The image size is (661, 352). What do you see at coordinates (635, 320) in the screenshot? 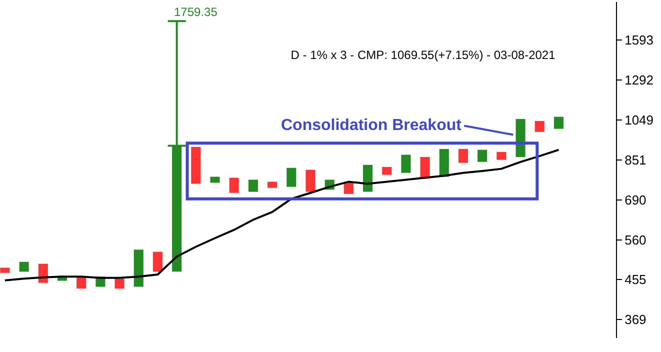
I see `y-tick-label: 369` at bounding box center [635, 320].